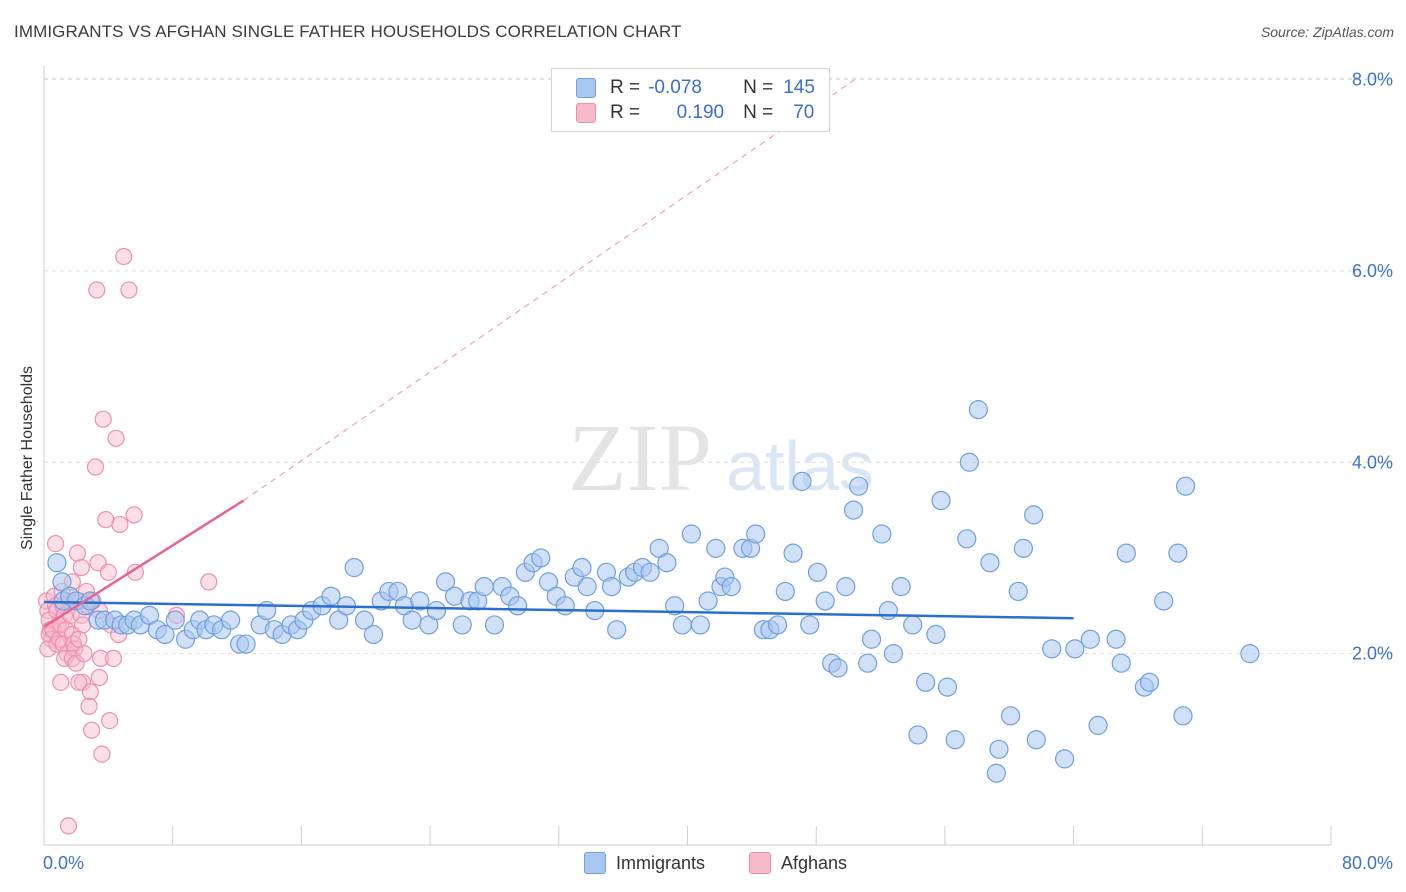  What do you see at coordinates (1327, 32) in the screenshot?
I see `source-label: Source: ZipAtlas.com` at bounding box center [1327, 32].